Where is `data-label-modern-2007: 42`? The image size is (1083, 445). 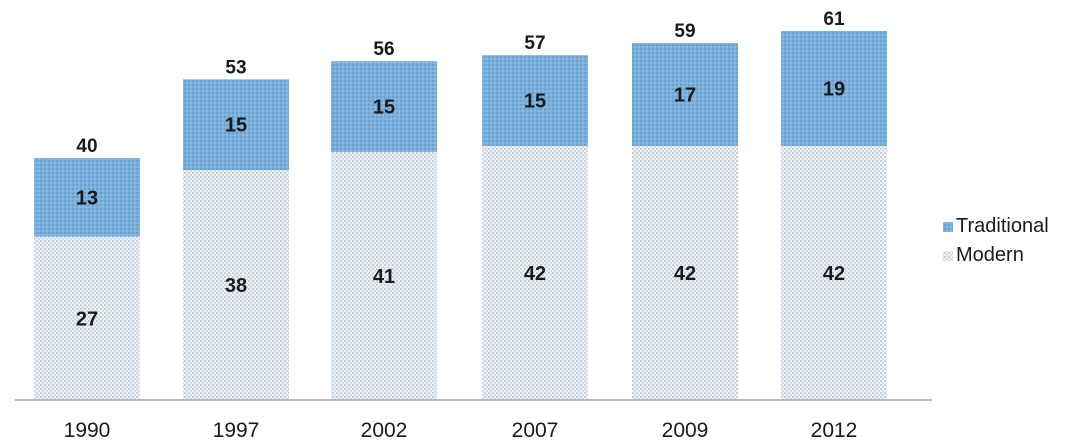 data-label-modern-2007: 42 is located at coordinates (535, 274).